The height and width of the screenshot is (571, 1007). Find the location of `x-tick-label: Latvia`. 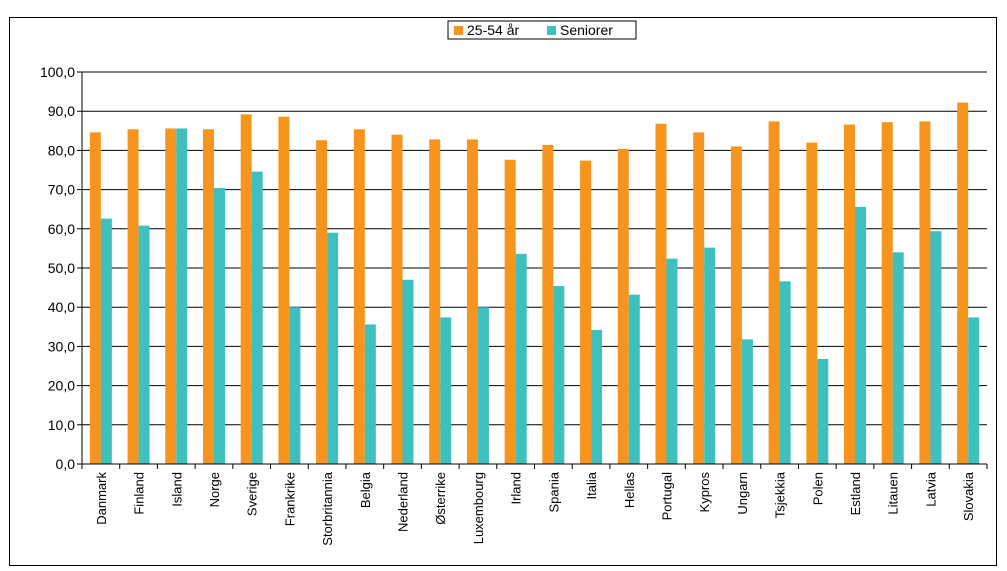

x-tick-label: Latvia is located at coordinates (930, 488).